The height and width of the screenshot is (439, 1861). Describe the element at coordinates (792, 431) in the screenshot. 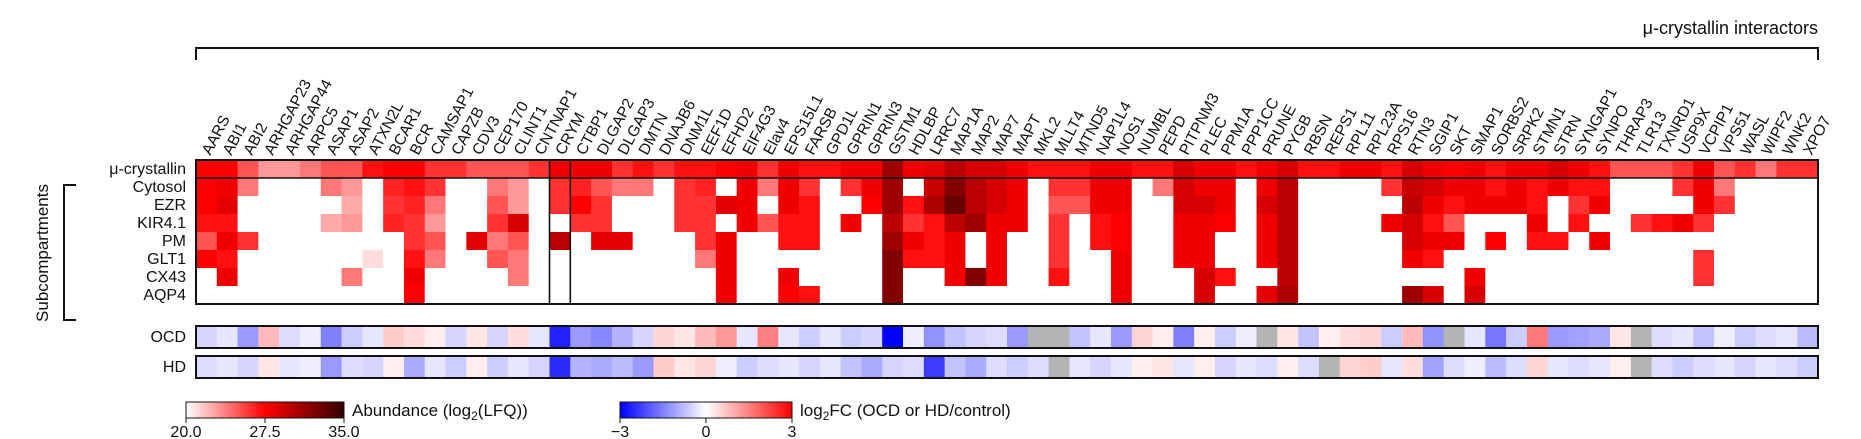

I see `colorbar-tick-label: 3` at that location.